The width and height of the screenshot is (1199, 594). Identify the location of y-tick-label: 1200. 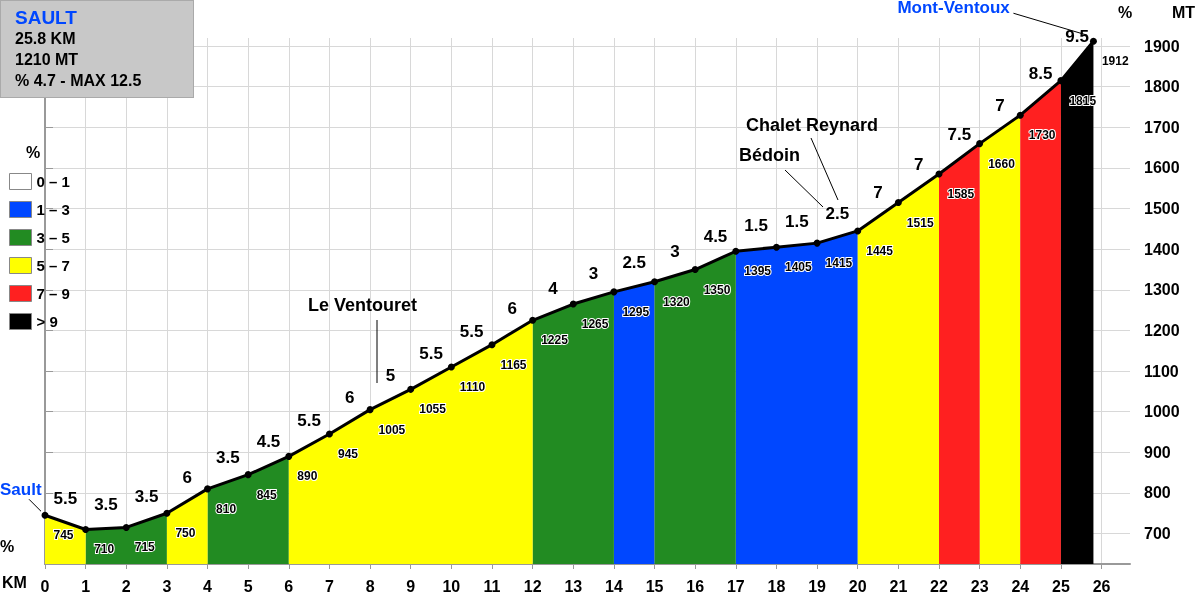
(1162, 330).